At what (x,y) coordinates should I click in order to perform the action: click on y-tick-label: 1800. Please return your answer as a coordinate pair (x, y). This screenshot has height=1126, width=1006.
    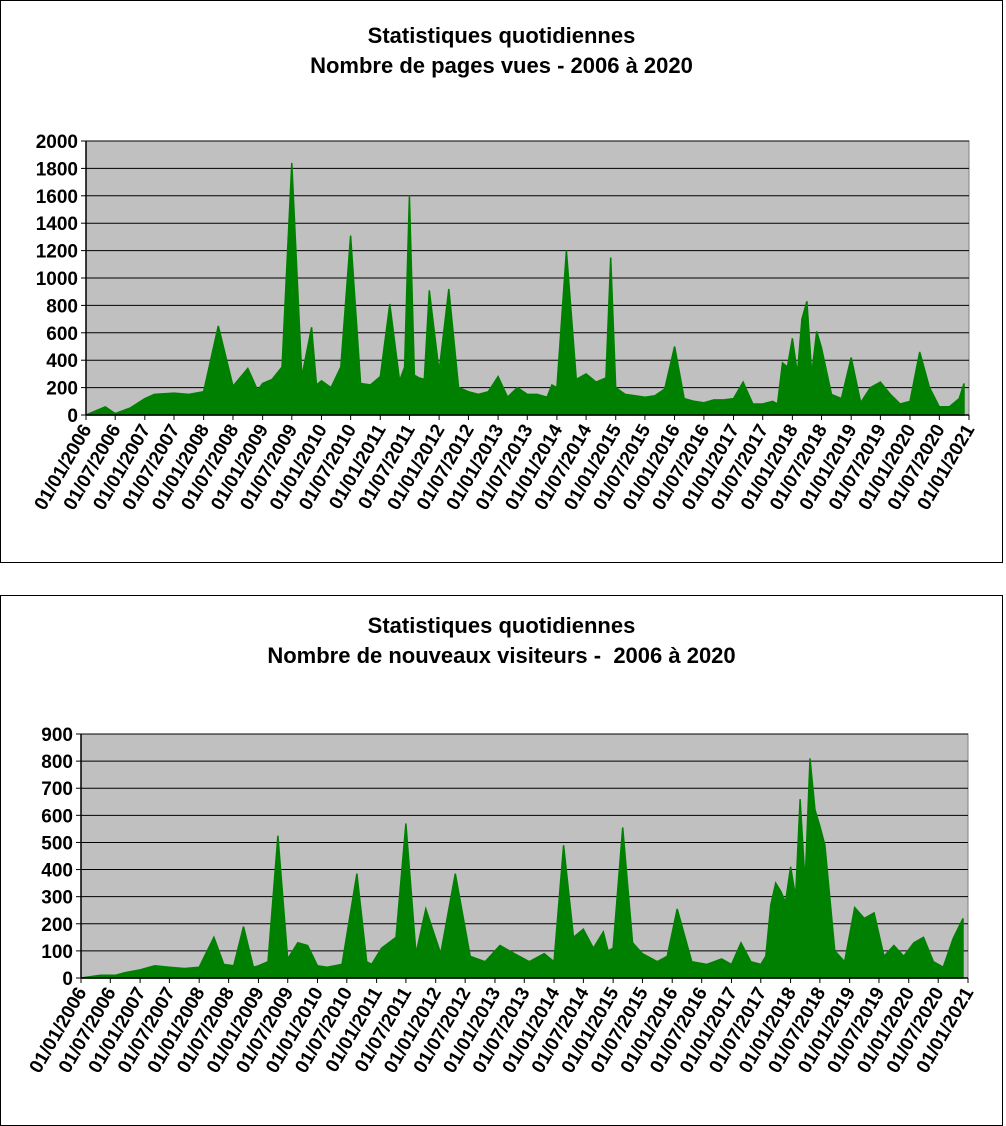
    Looking at the image, I should click on (57, 169).